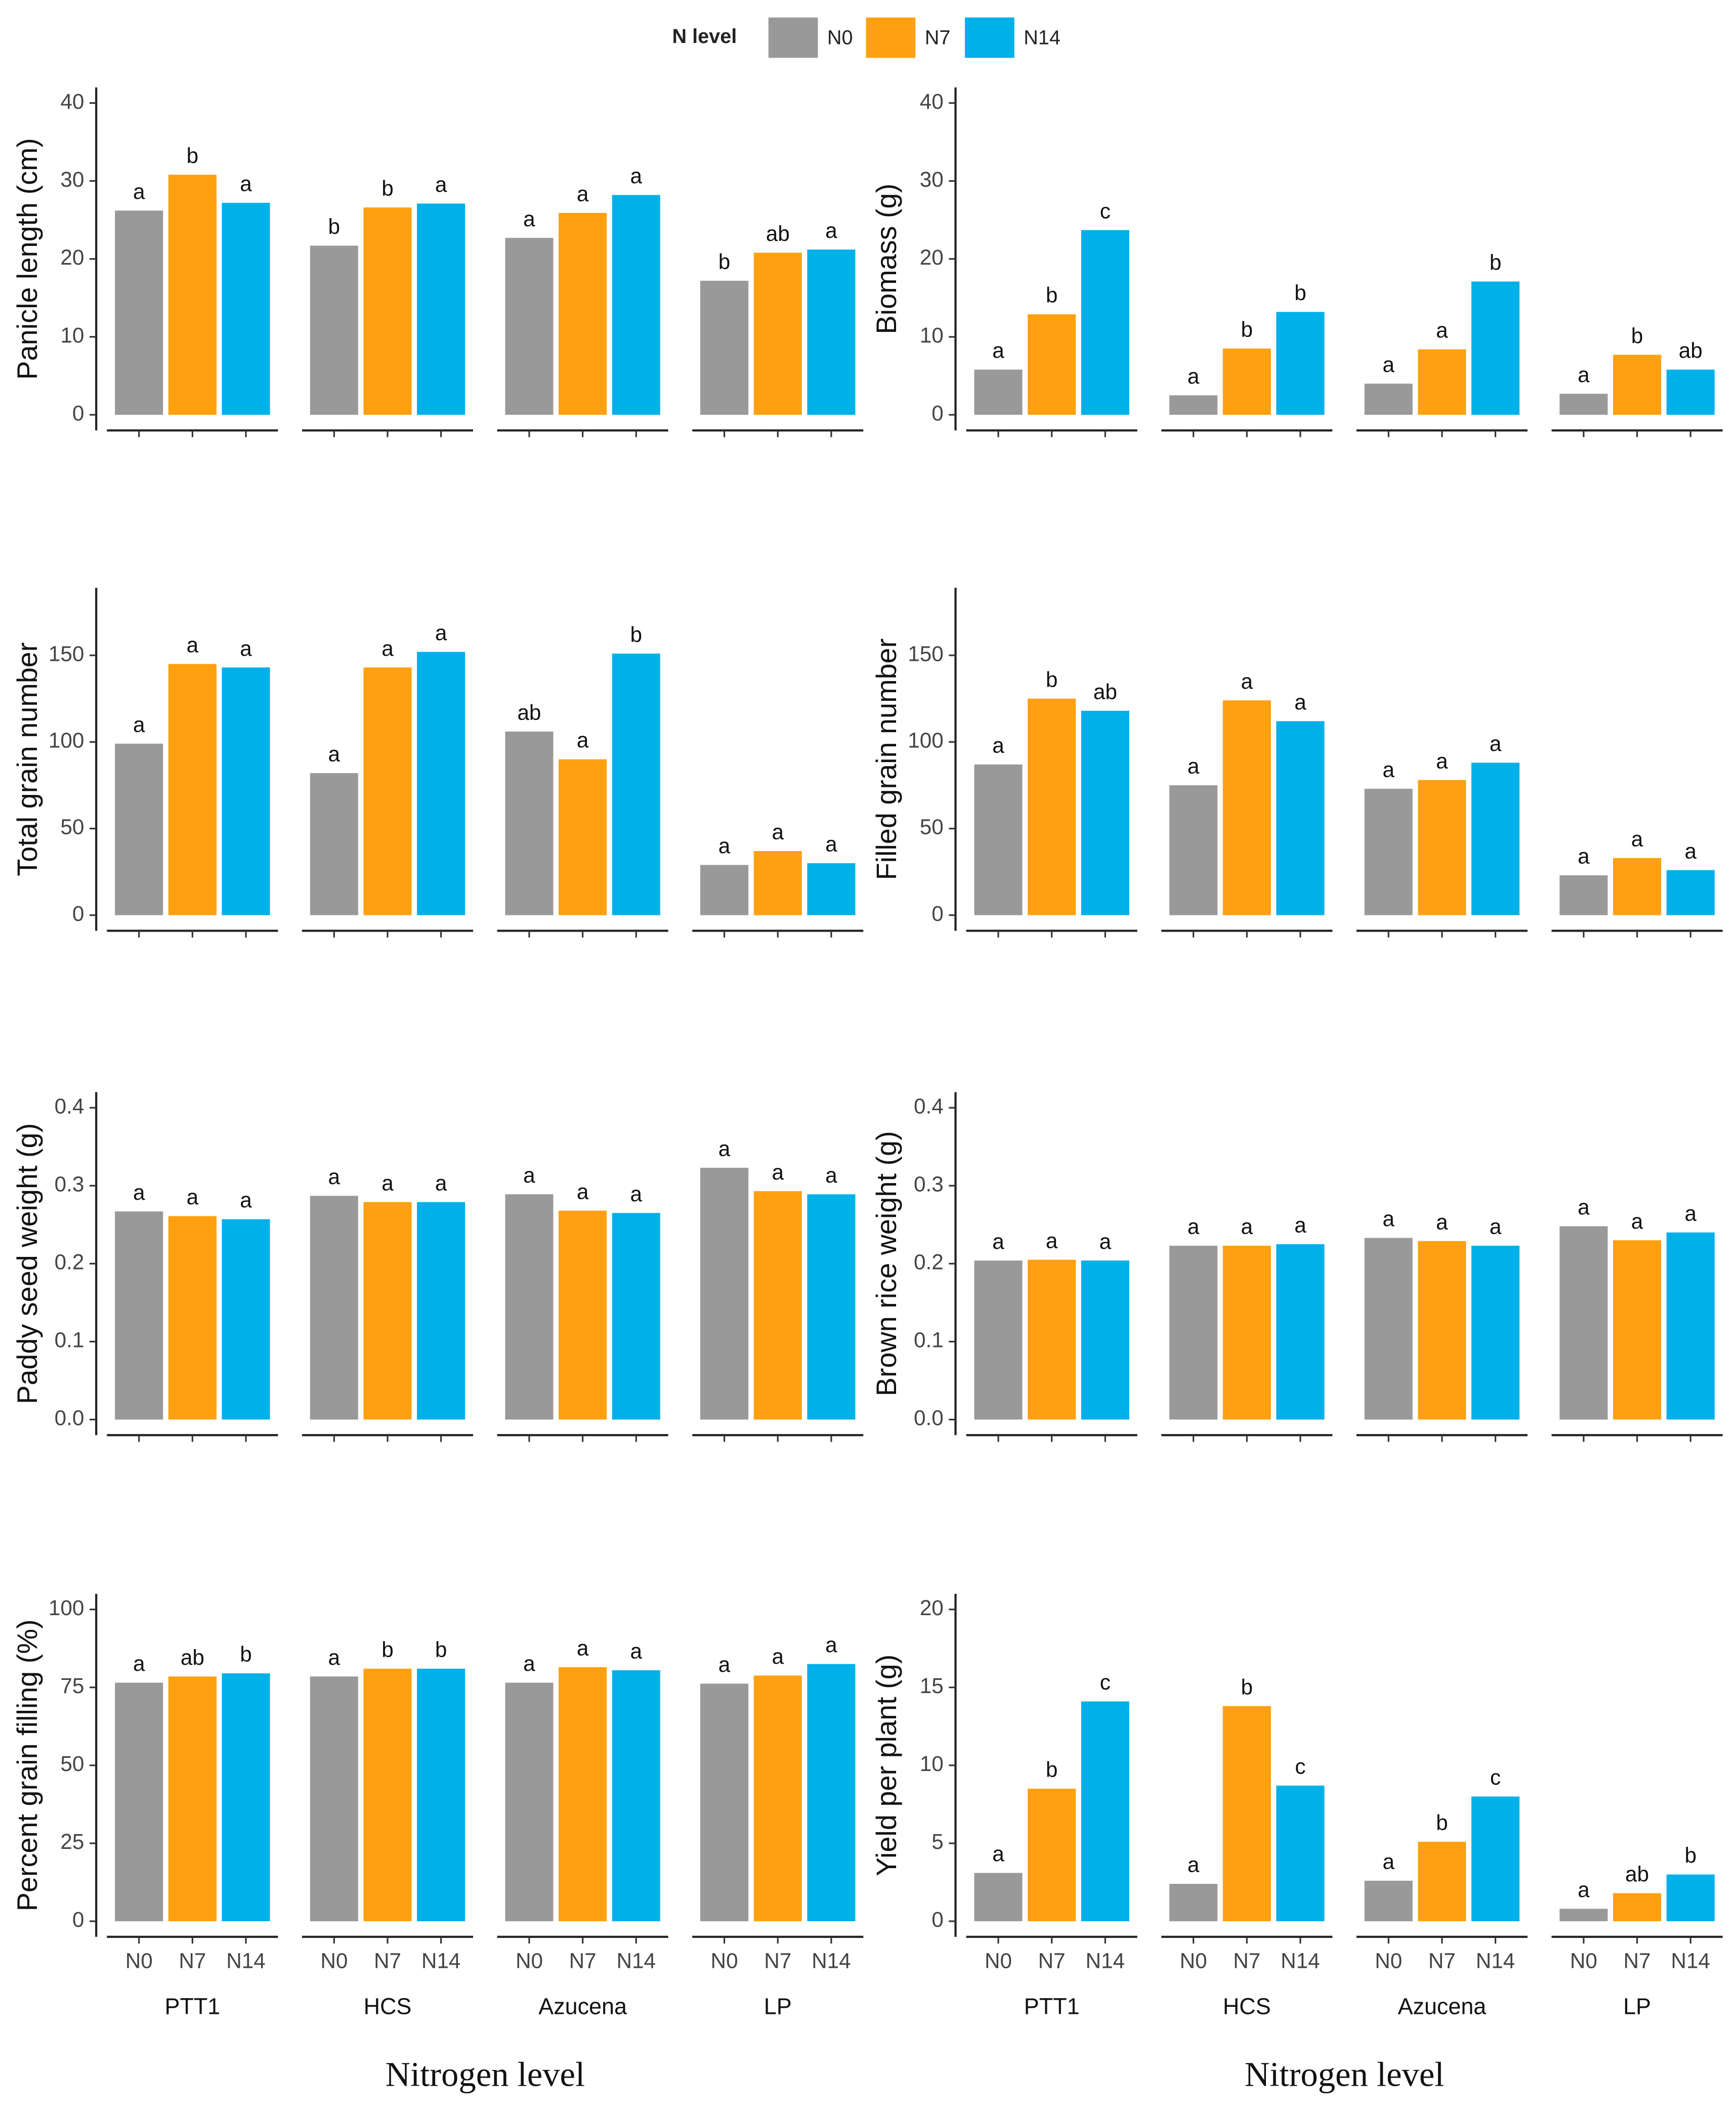  Describe the element at coordinates (27, 259) in the screenshot. I see `y-axis-title: Panicle length (cm)` at that location.